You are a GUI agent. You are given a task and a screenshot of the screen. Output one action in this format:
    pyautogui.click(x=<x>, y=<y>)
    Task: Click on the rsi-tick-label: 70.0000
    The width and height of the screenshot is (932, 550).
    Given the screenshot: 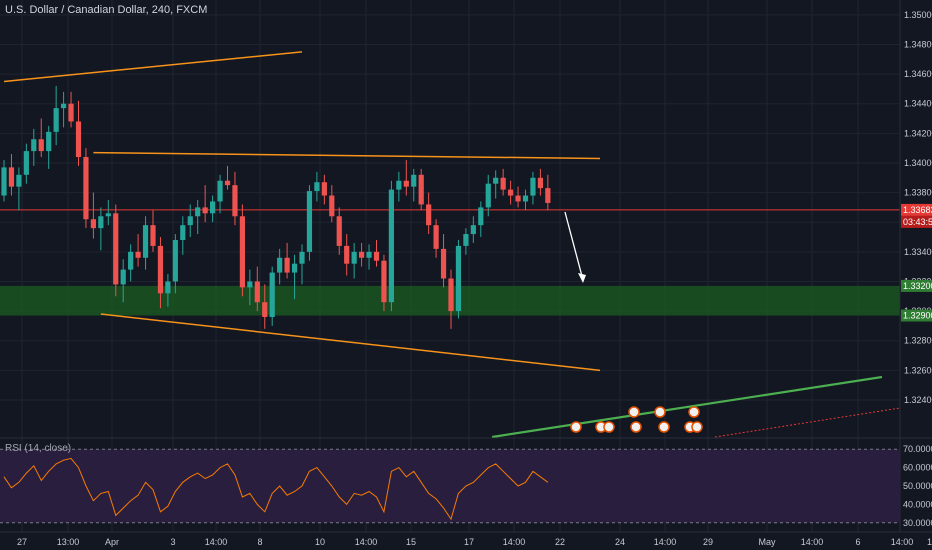 What is the action you would take?
    pyautogui.click(x=917, y=449)
    